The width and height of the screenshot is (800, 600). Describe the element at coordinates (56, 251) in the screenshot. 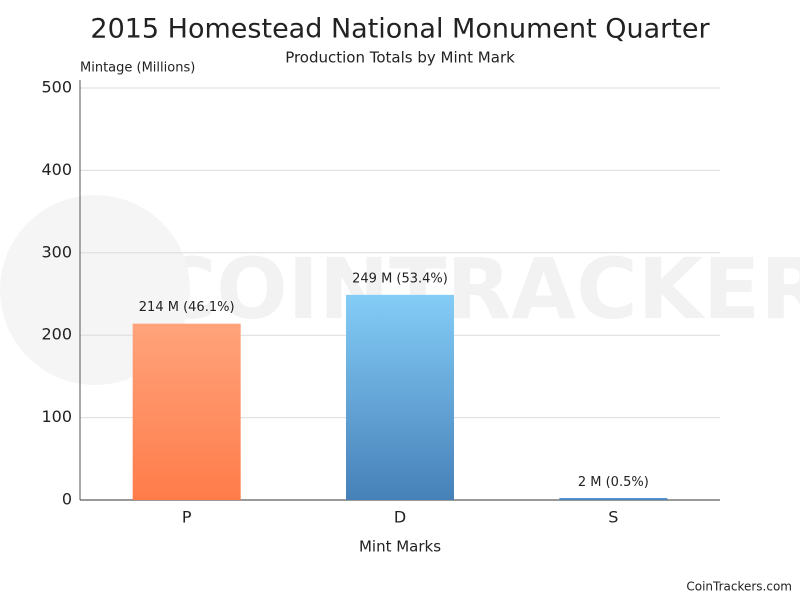

I see `y-tick-label: 300` at that location.